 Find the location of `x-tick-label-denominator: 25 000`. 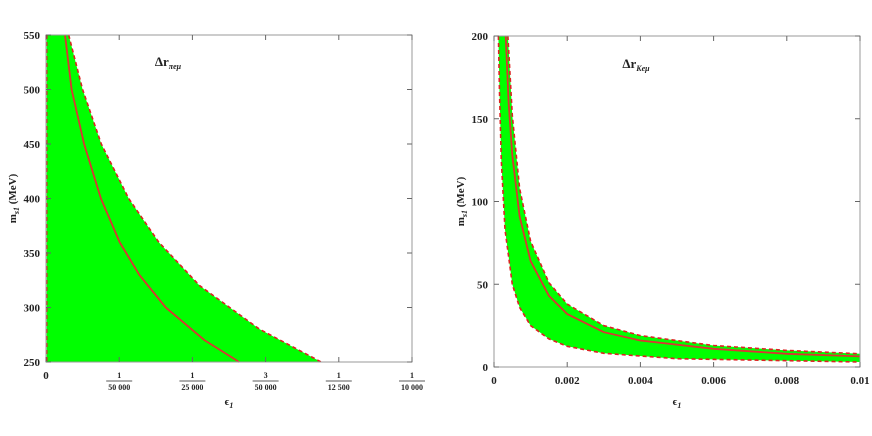

x-tick-label-denominator: 25 000 is located at coordinates (192, 387).